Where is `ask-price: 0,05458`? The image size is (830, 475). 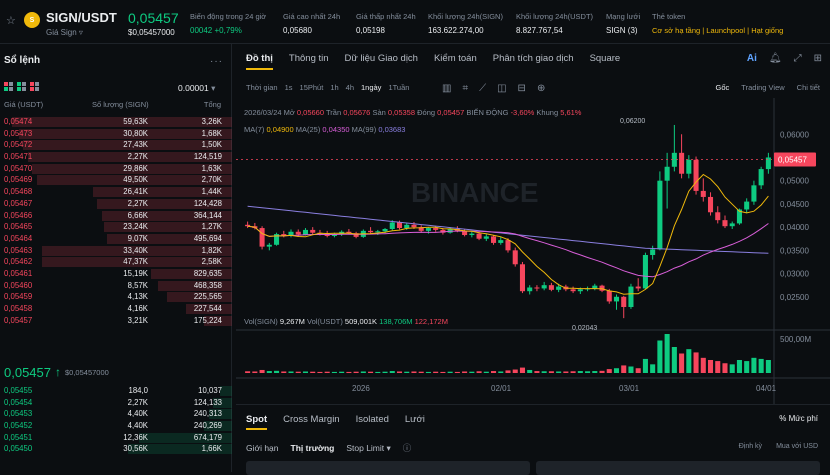 ask-price: 0,05458 is located at coordinates (18, 308).